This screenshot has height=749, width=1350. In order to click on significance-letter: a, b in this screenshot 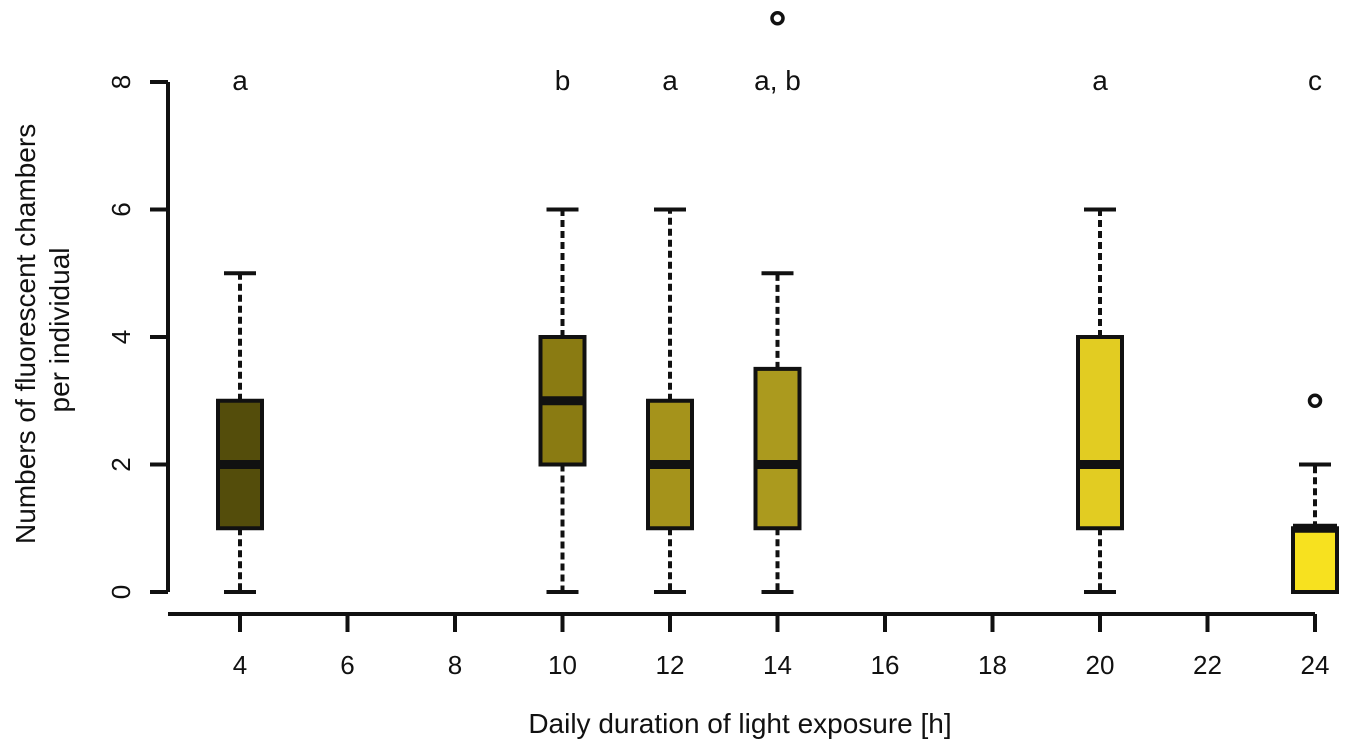, I will do `click(777, 80)`.